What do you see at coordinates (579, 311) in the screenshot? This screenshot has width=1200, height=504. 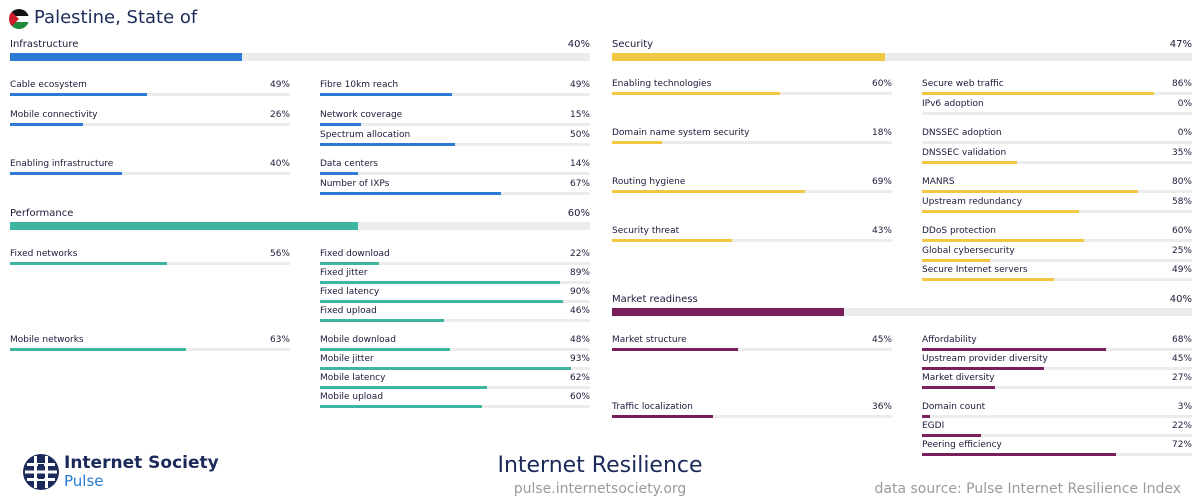 I see `indicator-value-fixed-upload: 46%` at bounding box center [579, 311].